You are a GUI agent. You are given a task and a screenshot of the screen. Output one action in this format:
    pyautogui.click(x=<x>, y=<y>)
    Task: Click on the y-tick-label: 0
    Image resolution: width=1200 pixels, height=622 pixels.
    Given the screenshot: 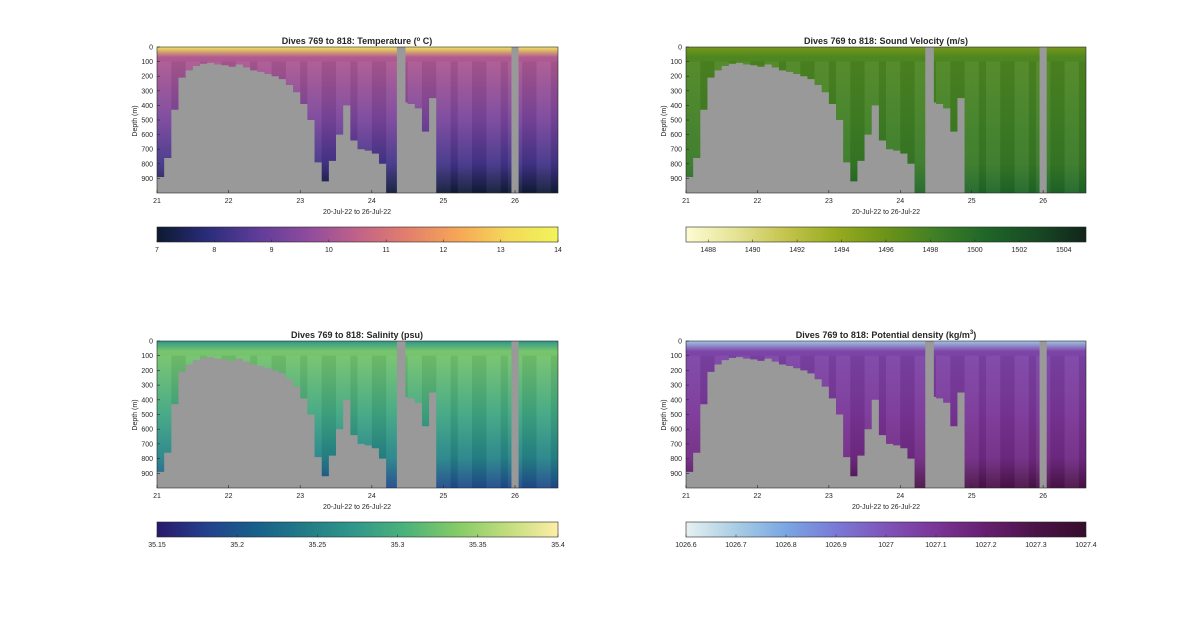 What is the action you would take?
    pyautogui.click(x=680, y=342)
    